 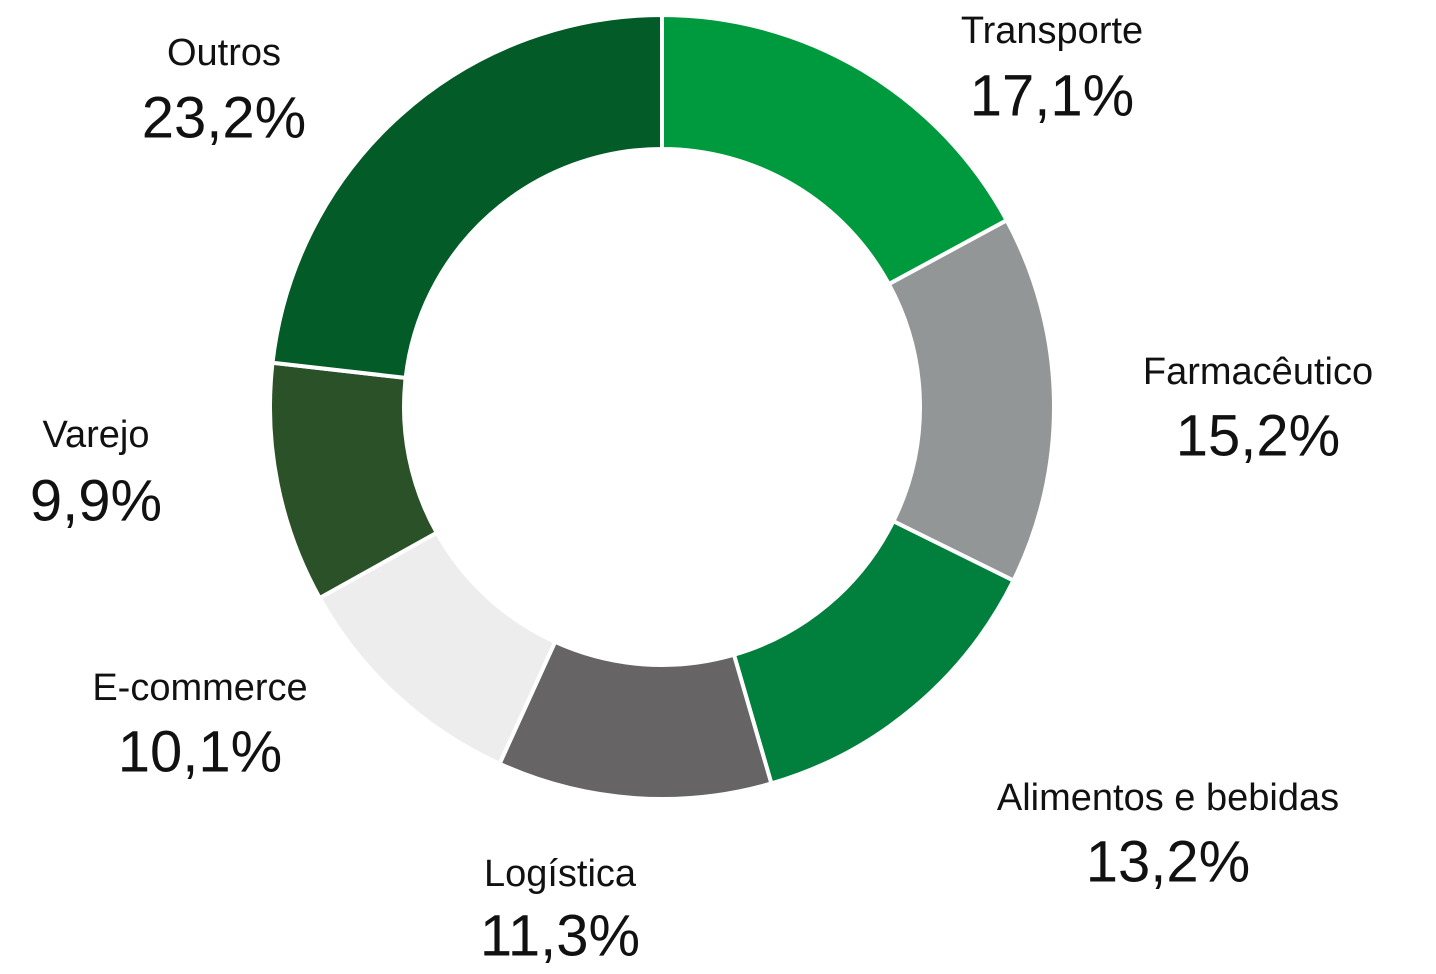 What do you see at coordinates (199, 688) in the screenshot?
I see `segment-label: E-commerce` at bounding box center [199, 688].